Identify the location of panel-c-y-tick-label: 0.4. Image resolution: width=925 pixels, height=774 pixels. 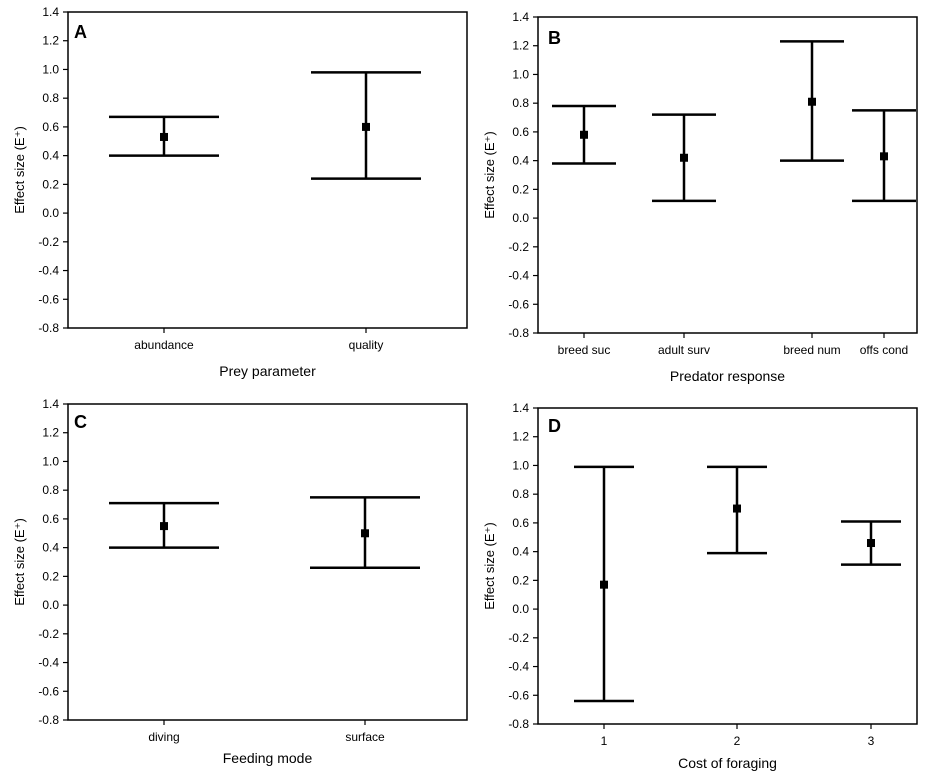
(50, 548).